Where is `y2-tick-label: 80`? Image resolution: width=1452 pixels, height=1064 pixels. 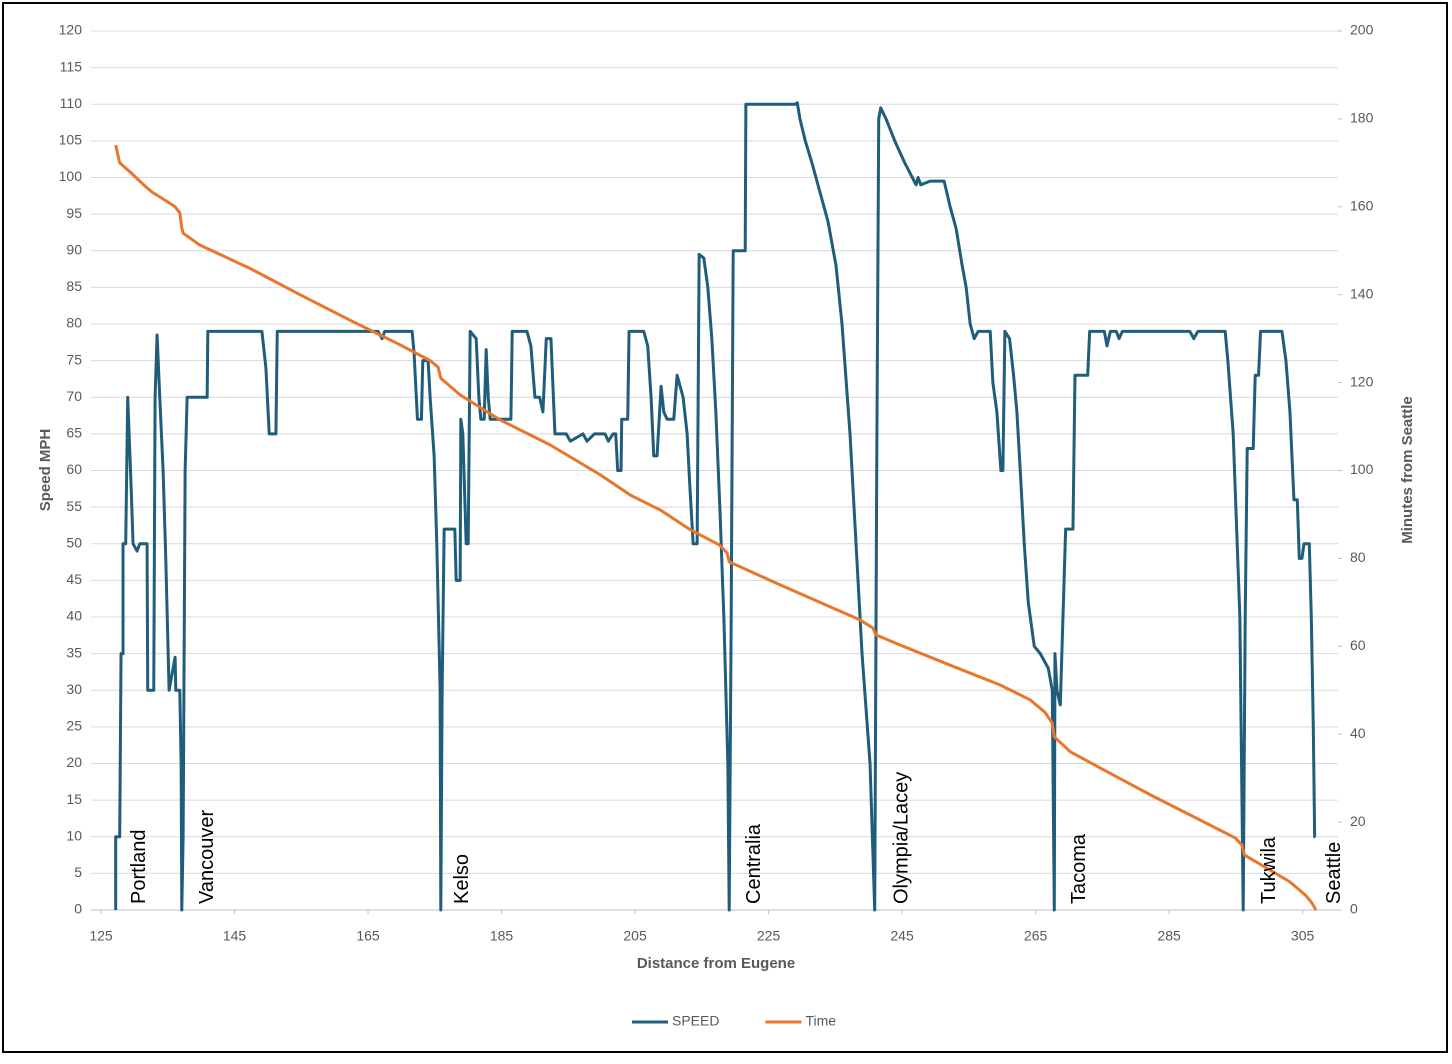
y2-tick-label: 80 is located at coordinates (1358, 557).